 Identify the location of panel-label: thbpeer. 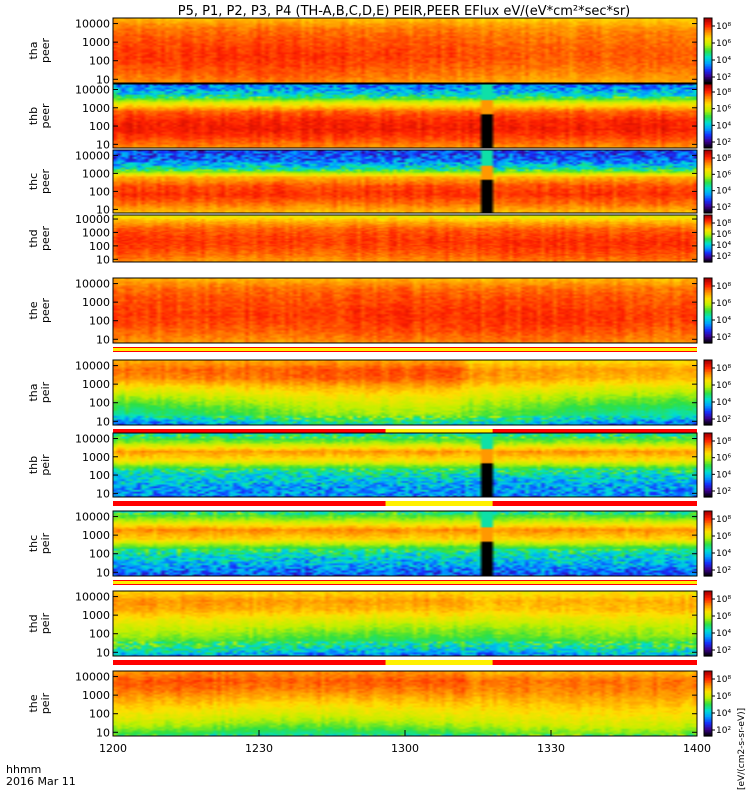
(39, 116).